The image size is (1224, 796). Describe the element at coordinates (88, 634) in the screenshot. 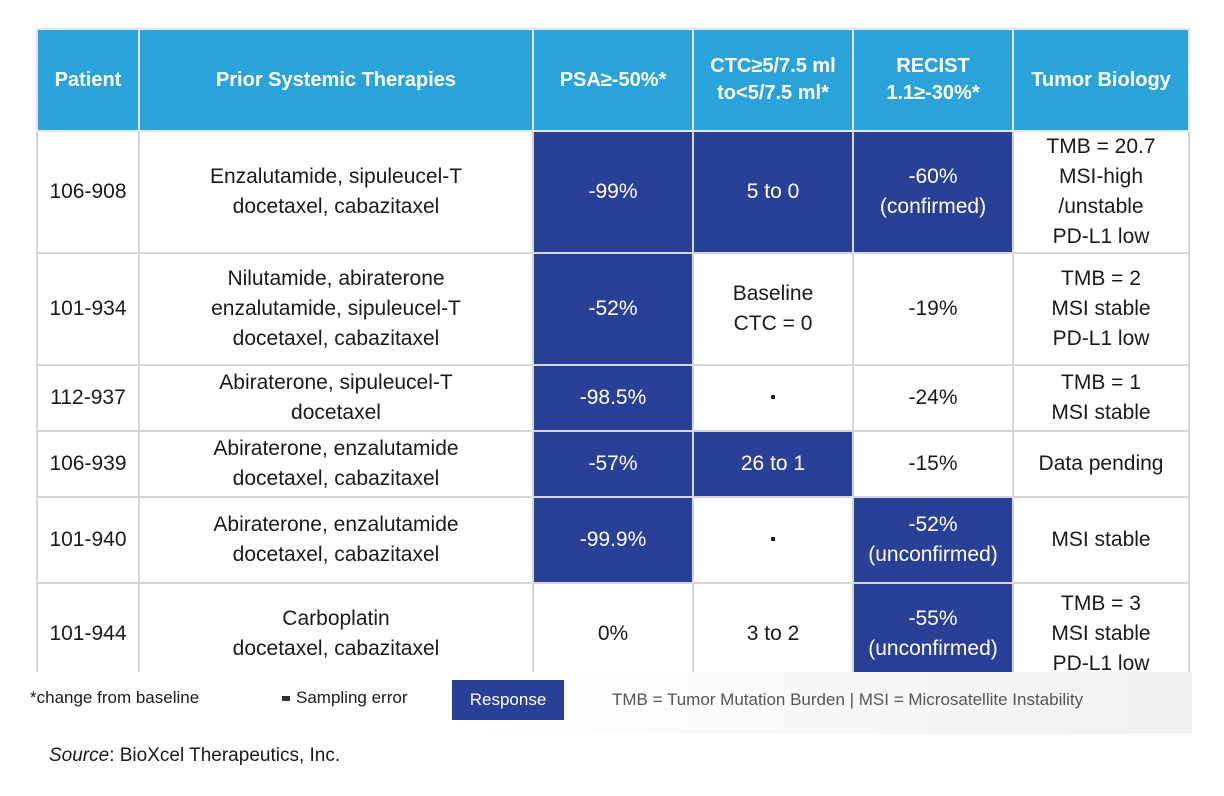

I see `patient-cell: 101-944` at that location.